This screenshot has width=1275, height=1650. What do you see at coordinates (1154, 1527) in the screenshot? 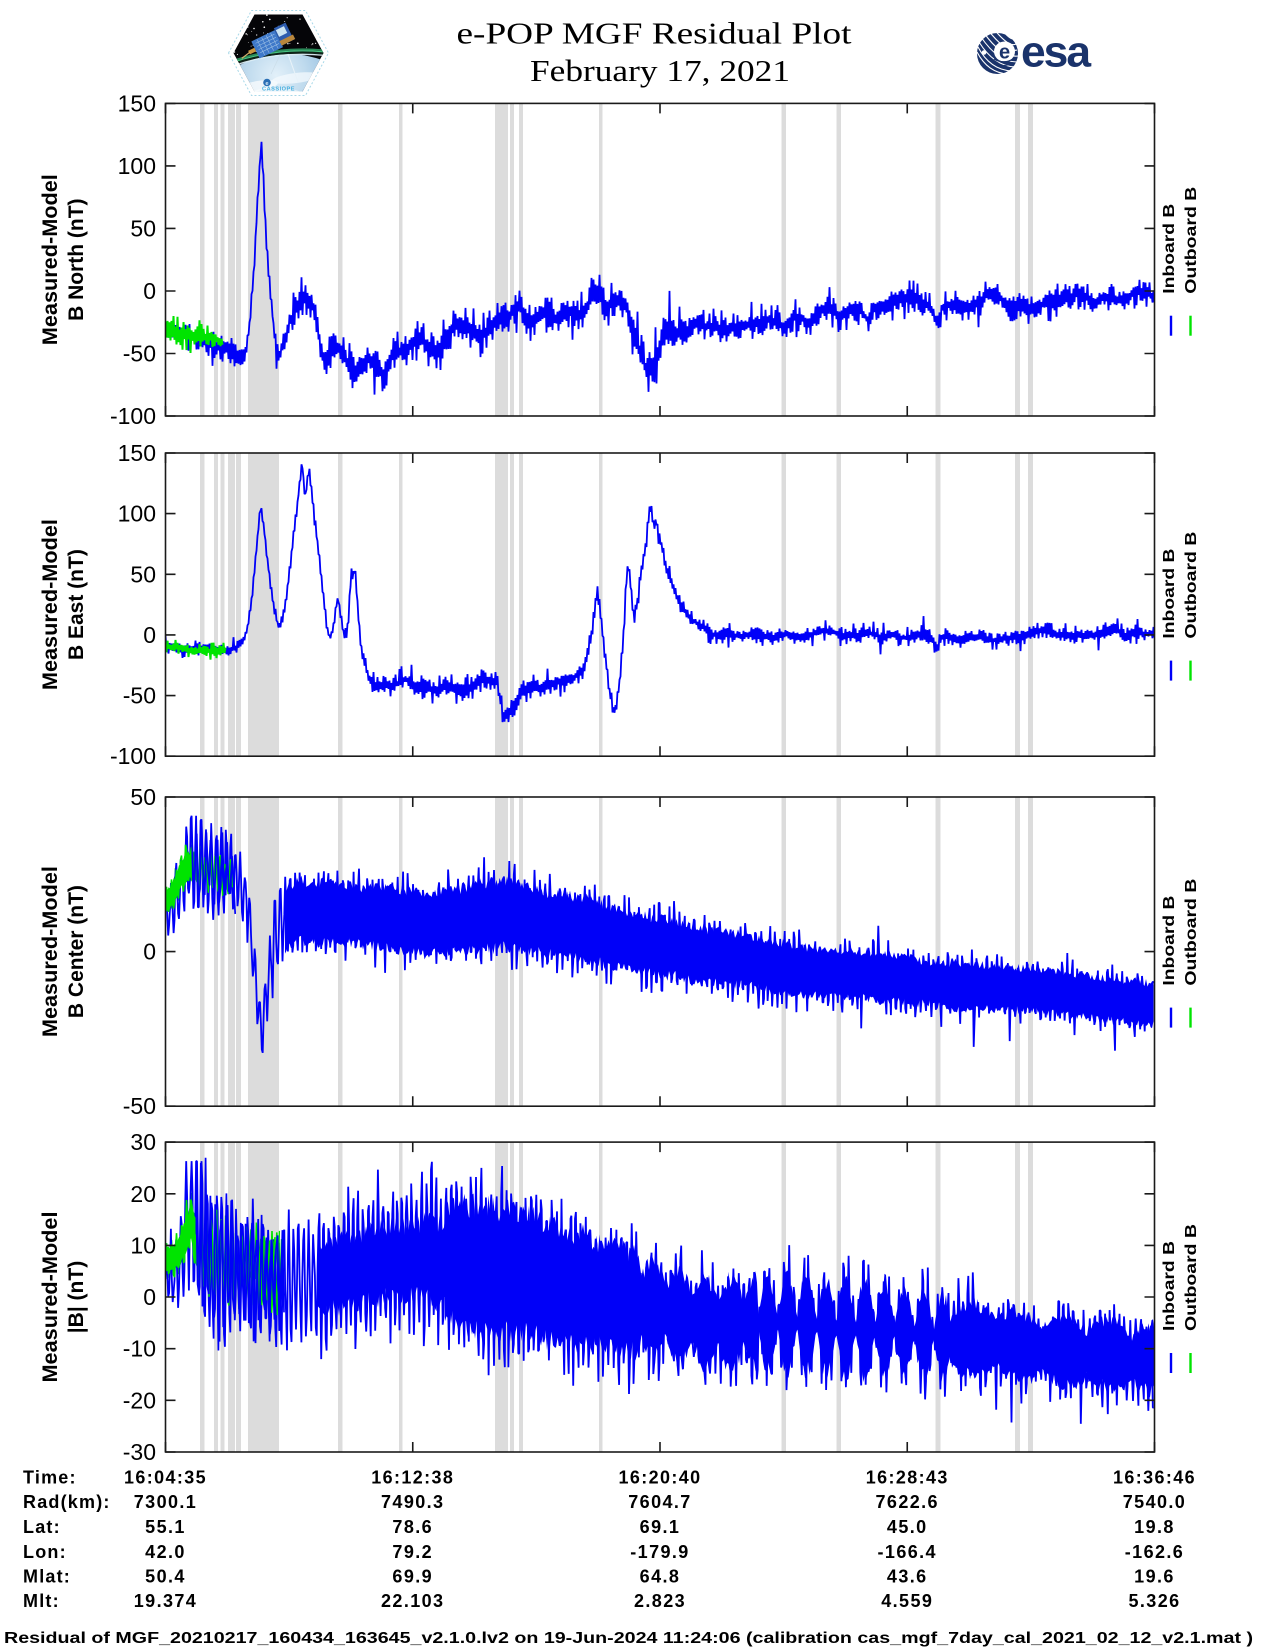
I see `svg-text: 19.8` at bounding box center [1154, 1527].